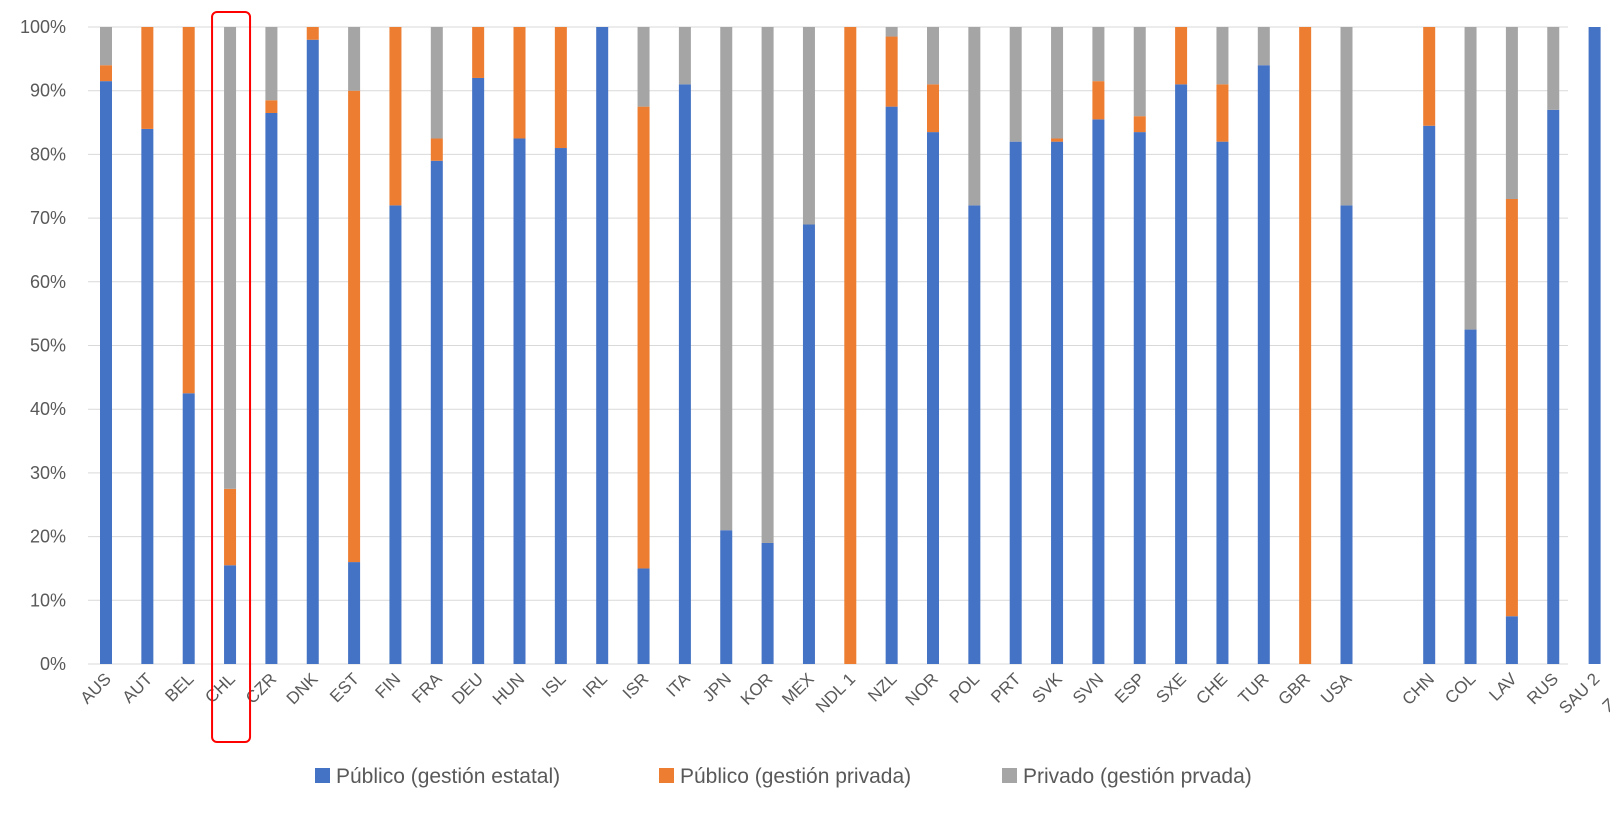 This screenshot has width=1610, height=814. Describe the element at coordinates (756, 688) in the screenshot. I see `category-label-kor: KOR` at that location.